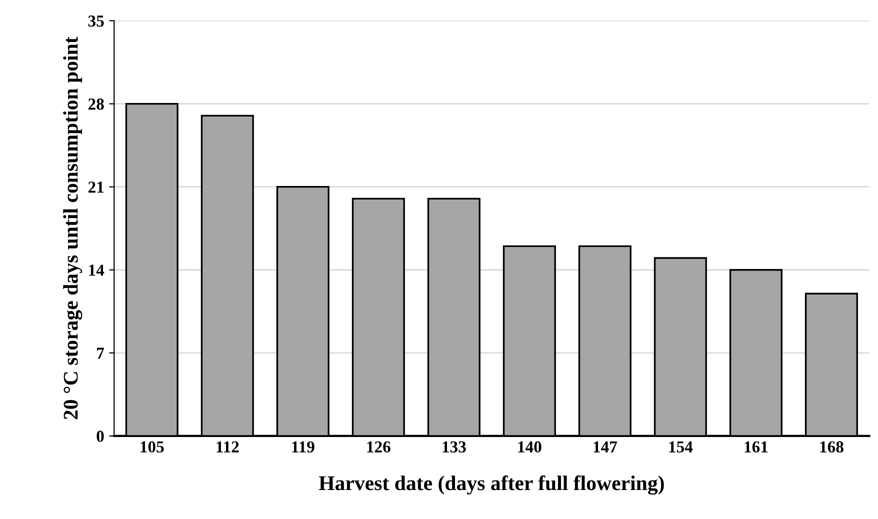 Image resolution: width=878 pixels, height=519 pixels. What do you see at coordinates (491, 485) in the screenshot?
I see `x-axis-title: Harvest date (days after full flowering)` at bounding box center [491, 485].